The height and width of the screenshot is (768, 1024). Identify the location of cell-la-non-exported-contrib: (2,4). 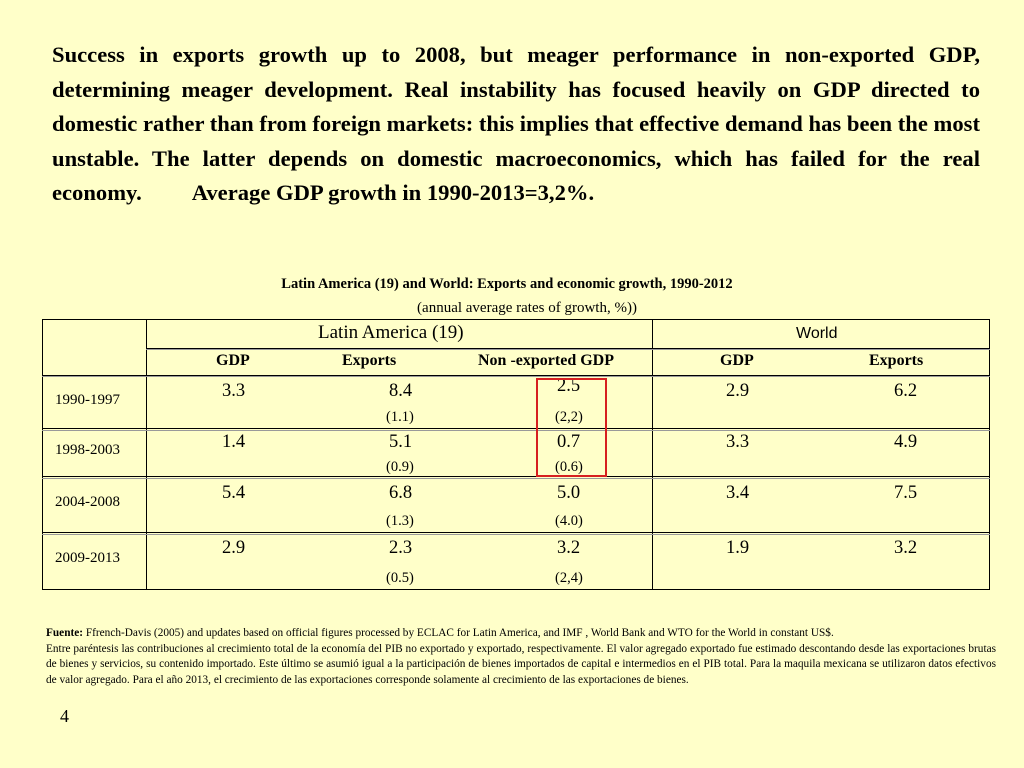
(569, 578).